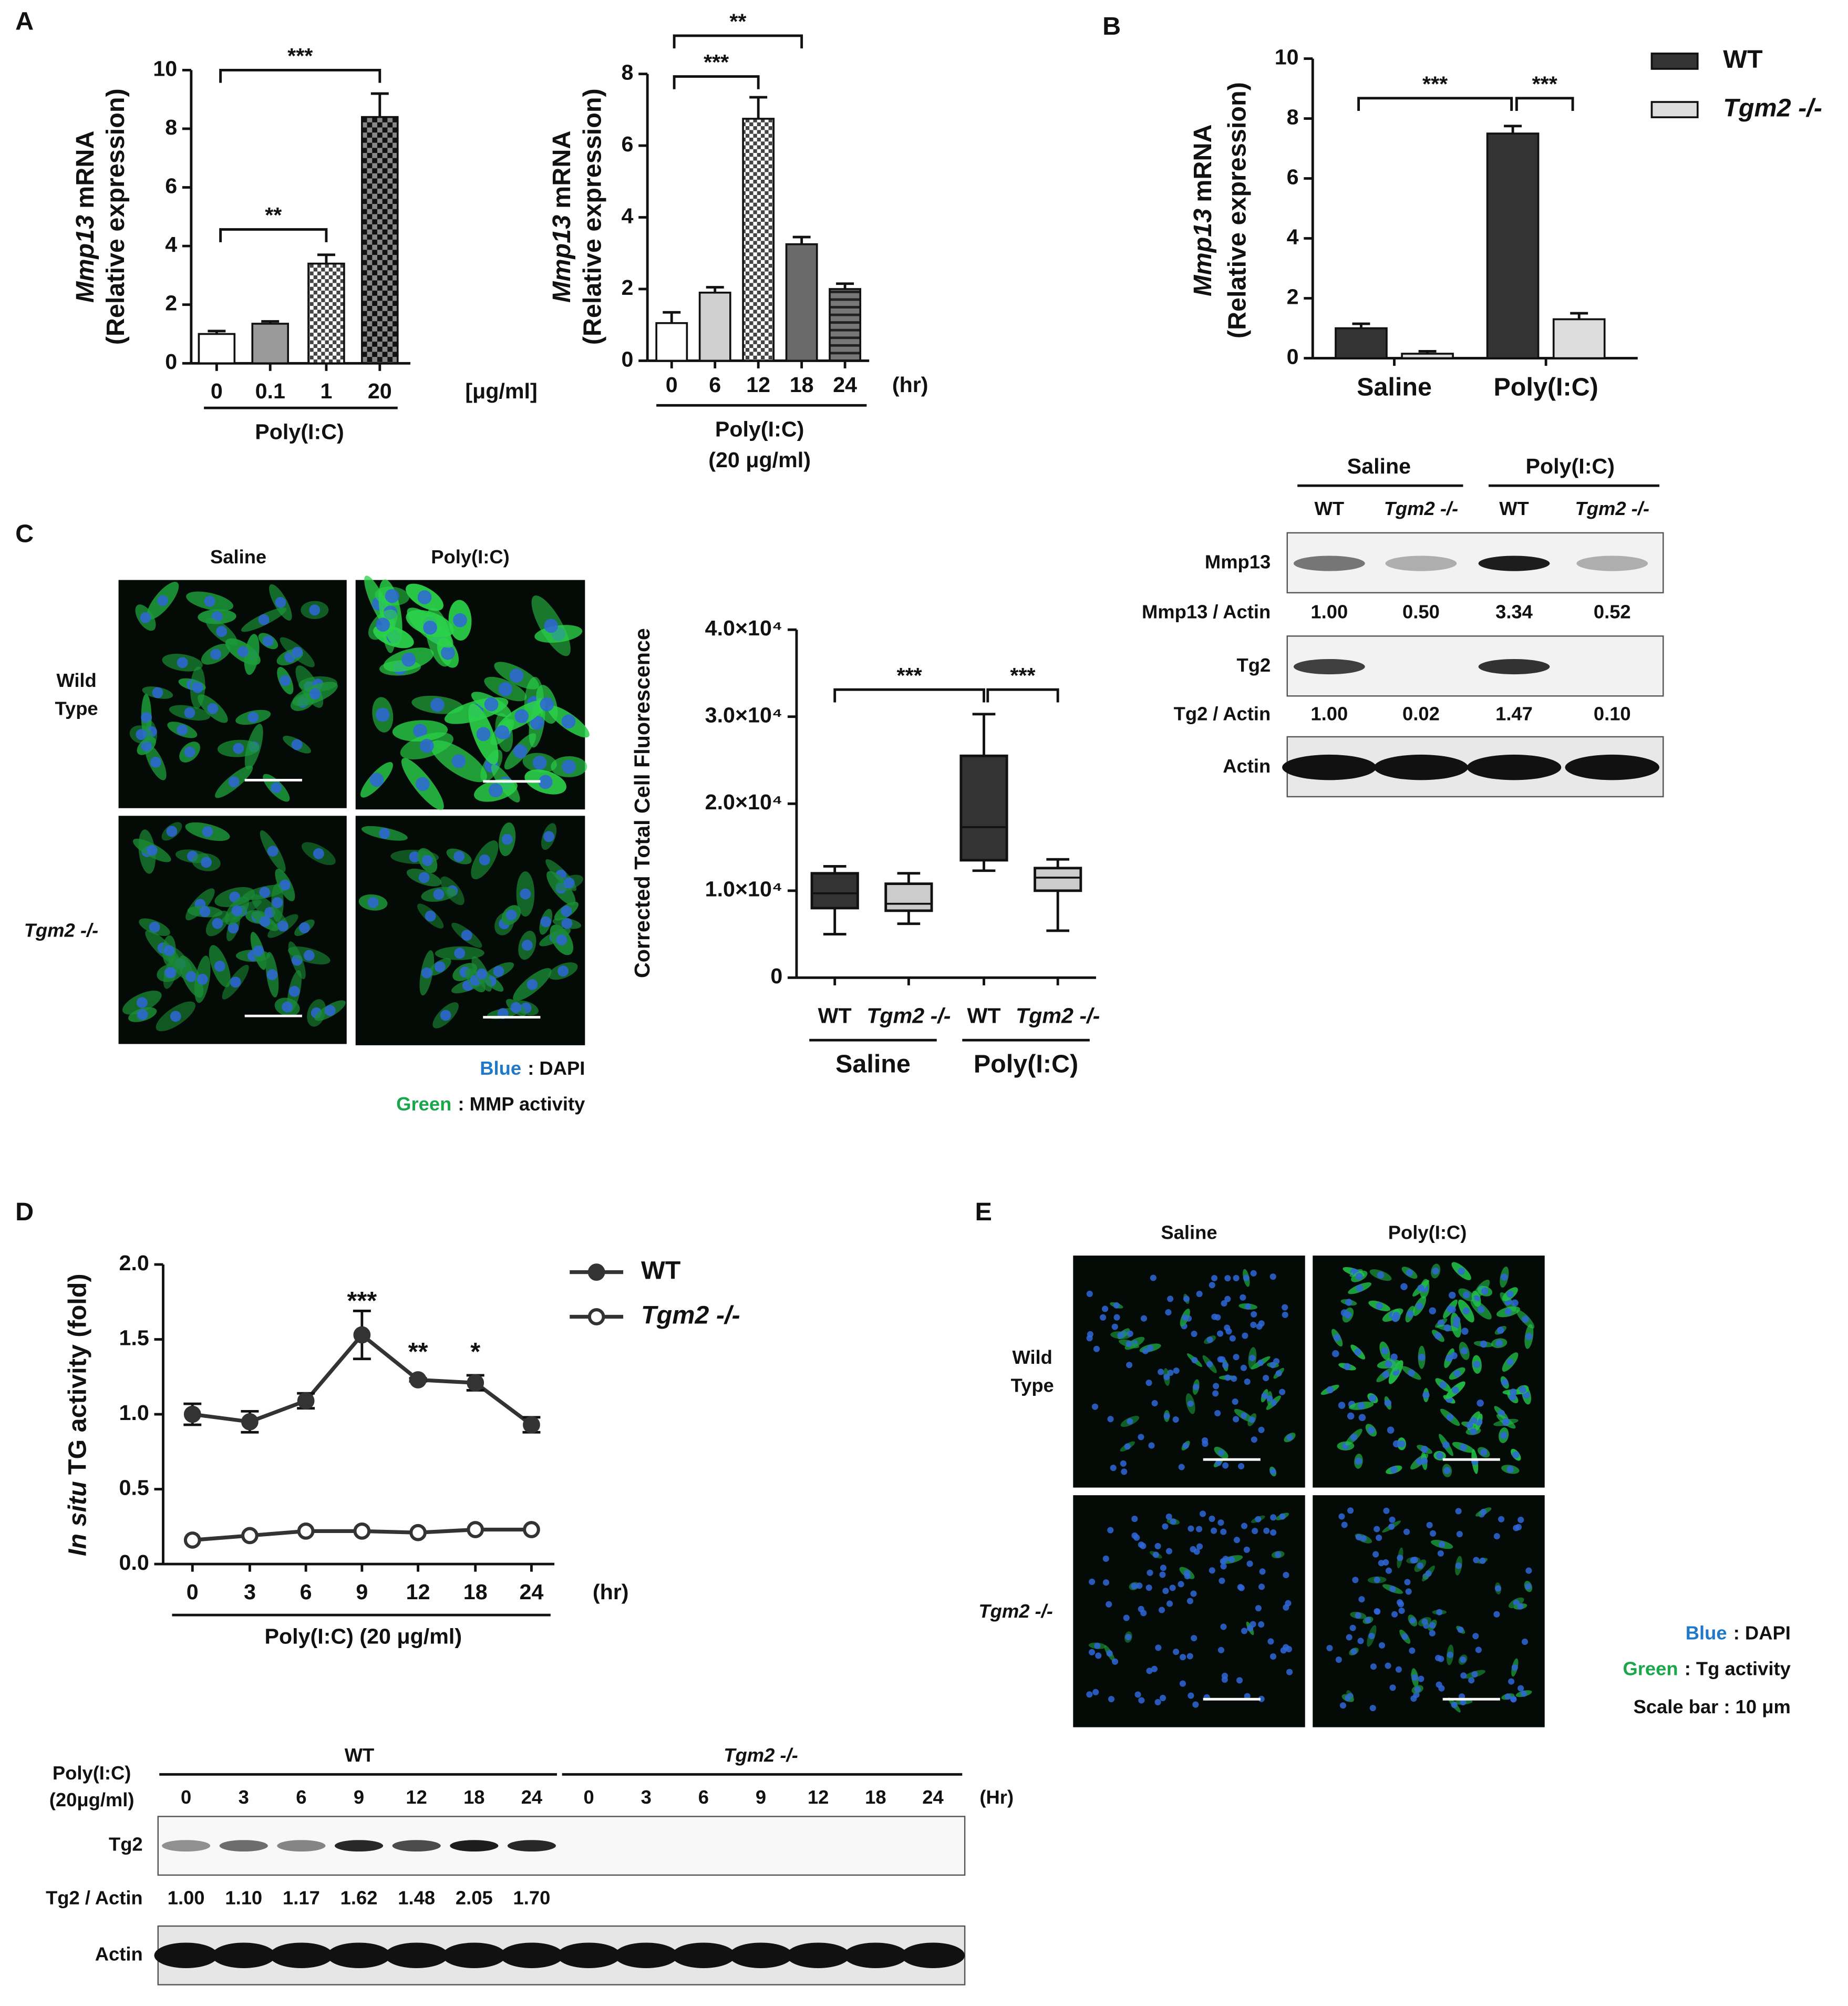 The width and height of the screenshot is (1848, 2006). What do you see at coordinates (983, 1212) in the screenshot?
I see `panel-label: E` at bounding box center [983, 1212].